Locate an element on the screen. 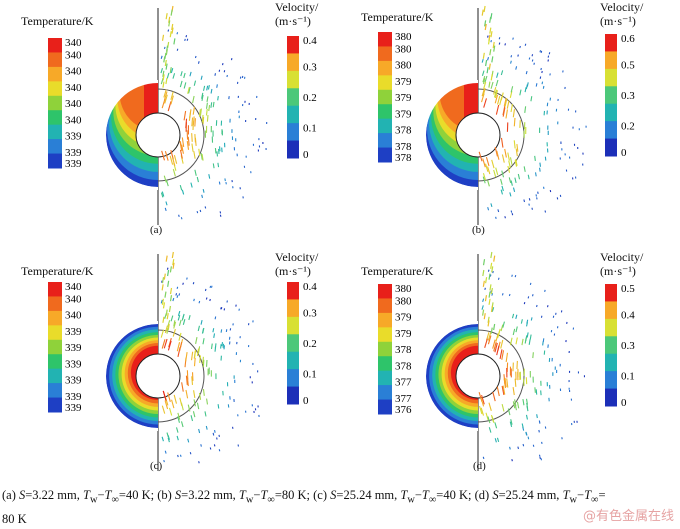 This screenshot has height=529, width=680. panel-label: (b) is located at coordinates (478, 230).